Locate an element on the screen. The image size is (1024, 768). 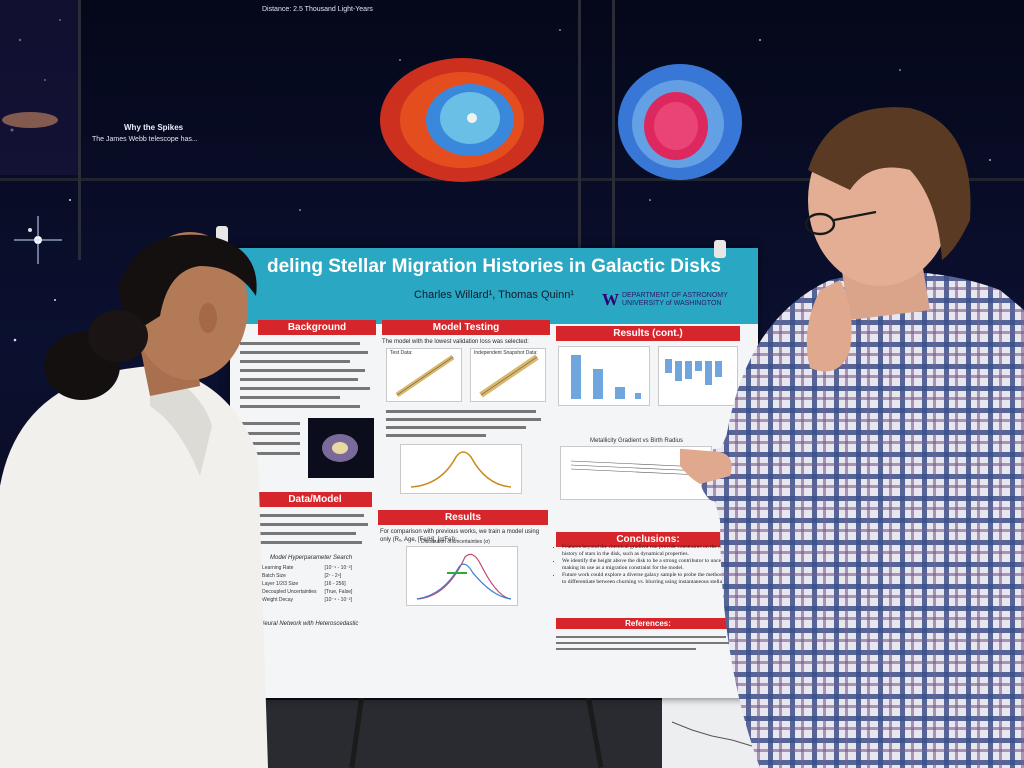
hyper-row: Layer 1/2/3 Size [16 - 256] is located at coordinates (307, 584).